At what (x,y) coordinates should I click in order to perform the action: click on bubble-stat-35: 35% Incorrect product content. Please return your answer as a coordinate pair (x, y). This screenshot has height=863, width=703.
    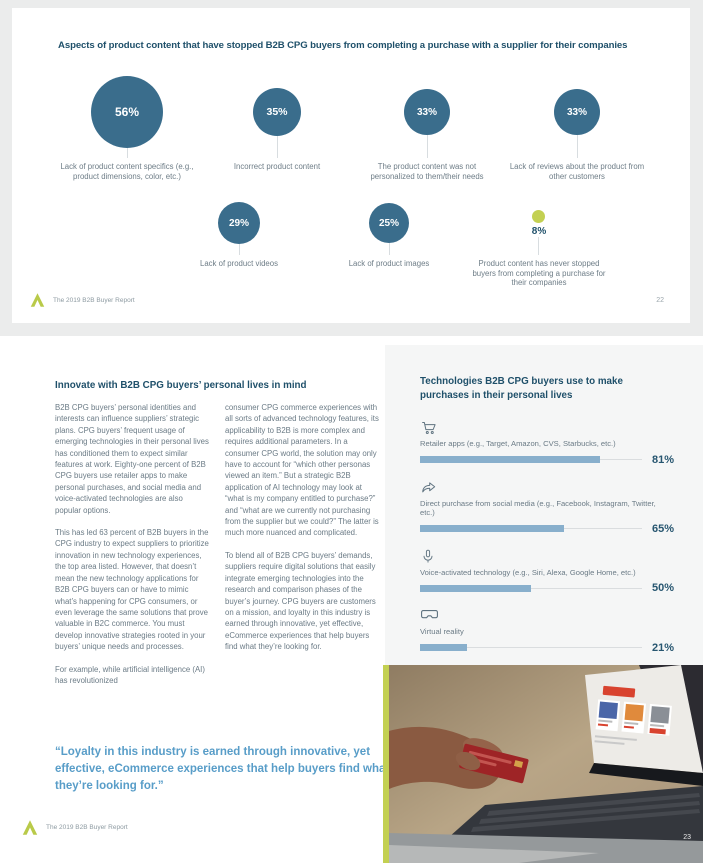
    Looking at the image, I should click on (277, 123).